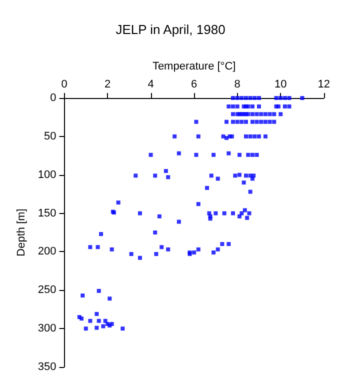  What do you see at coordinates (47, 252) in the screenshot?
I see `y-tick-label: 200` at bounding box center [47, 252].